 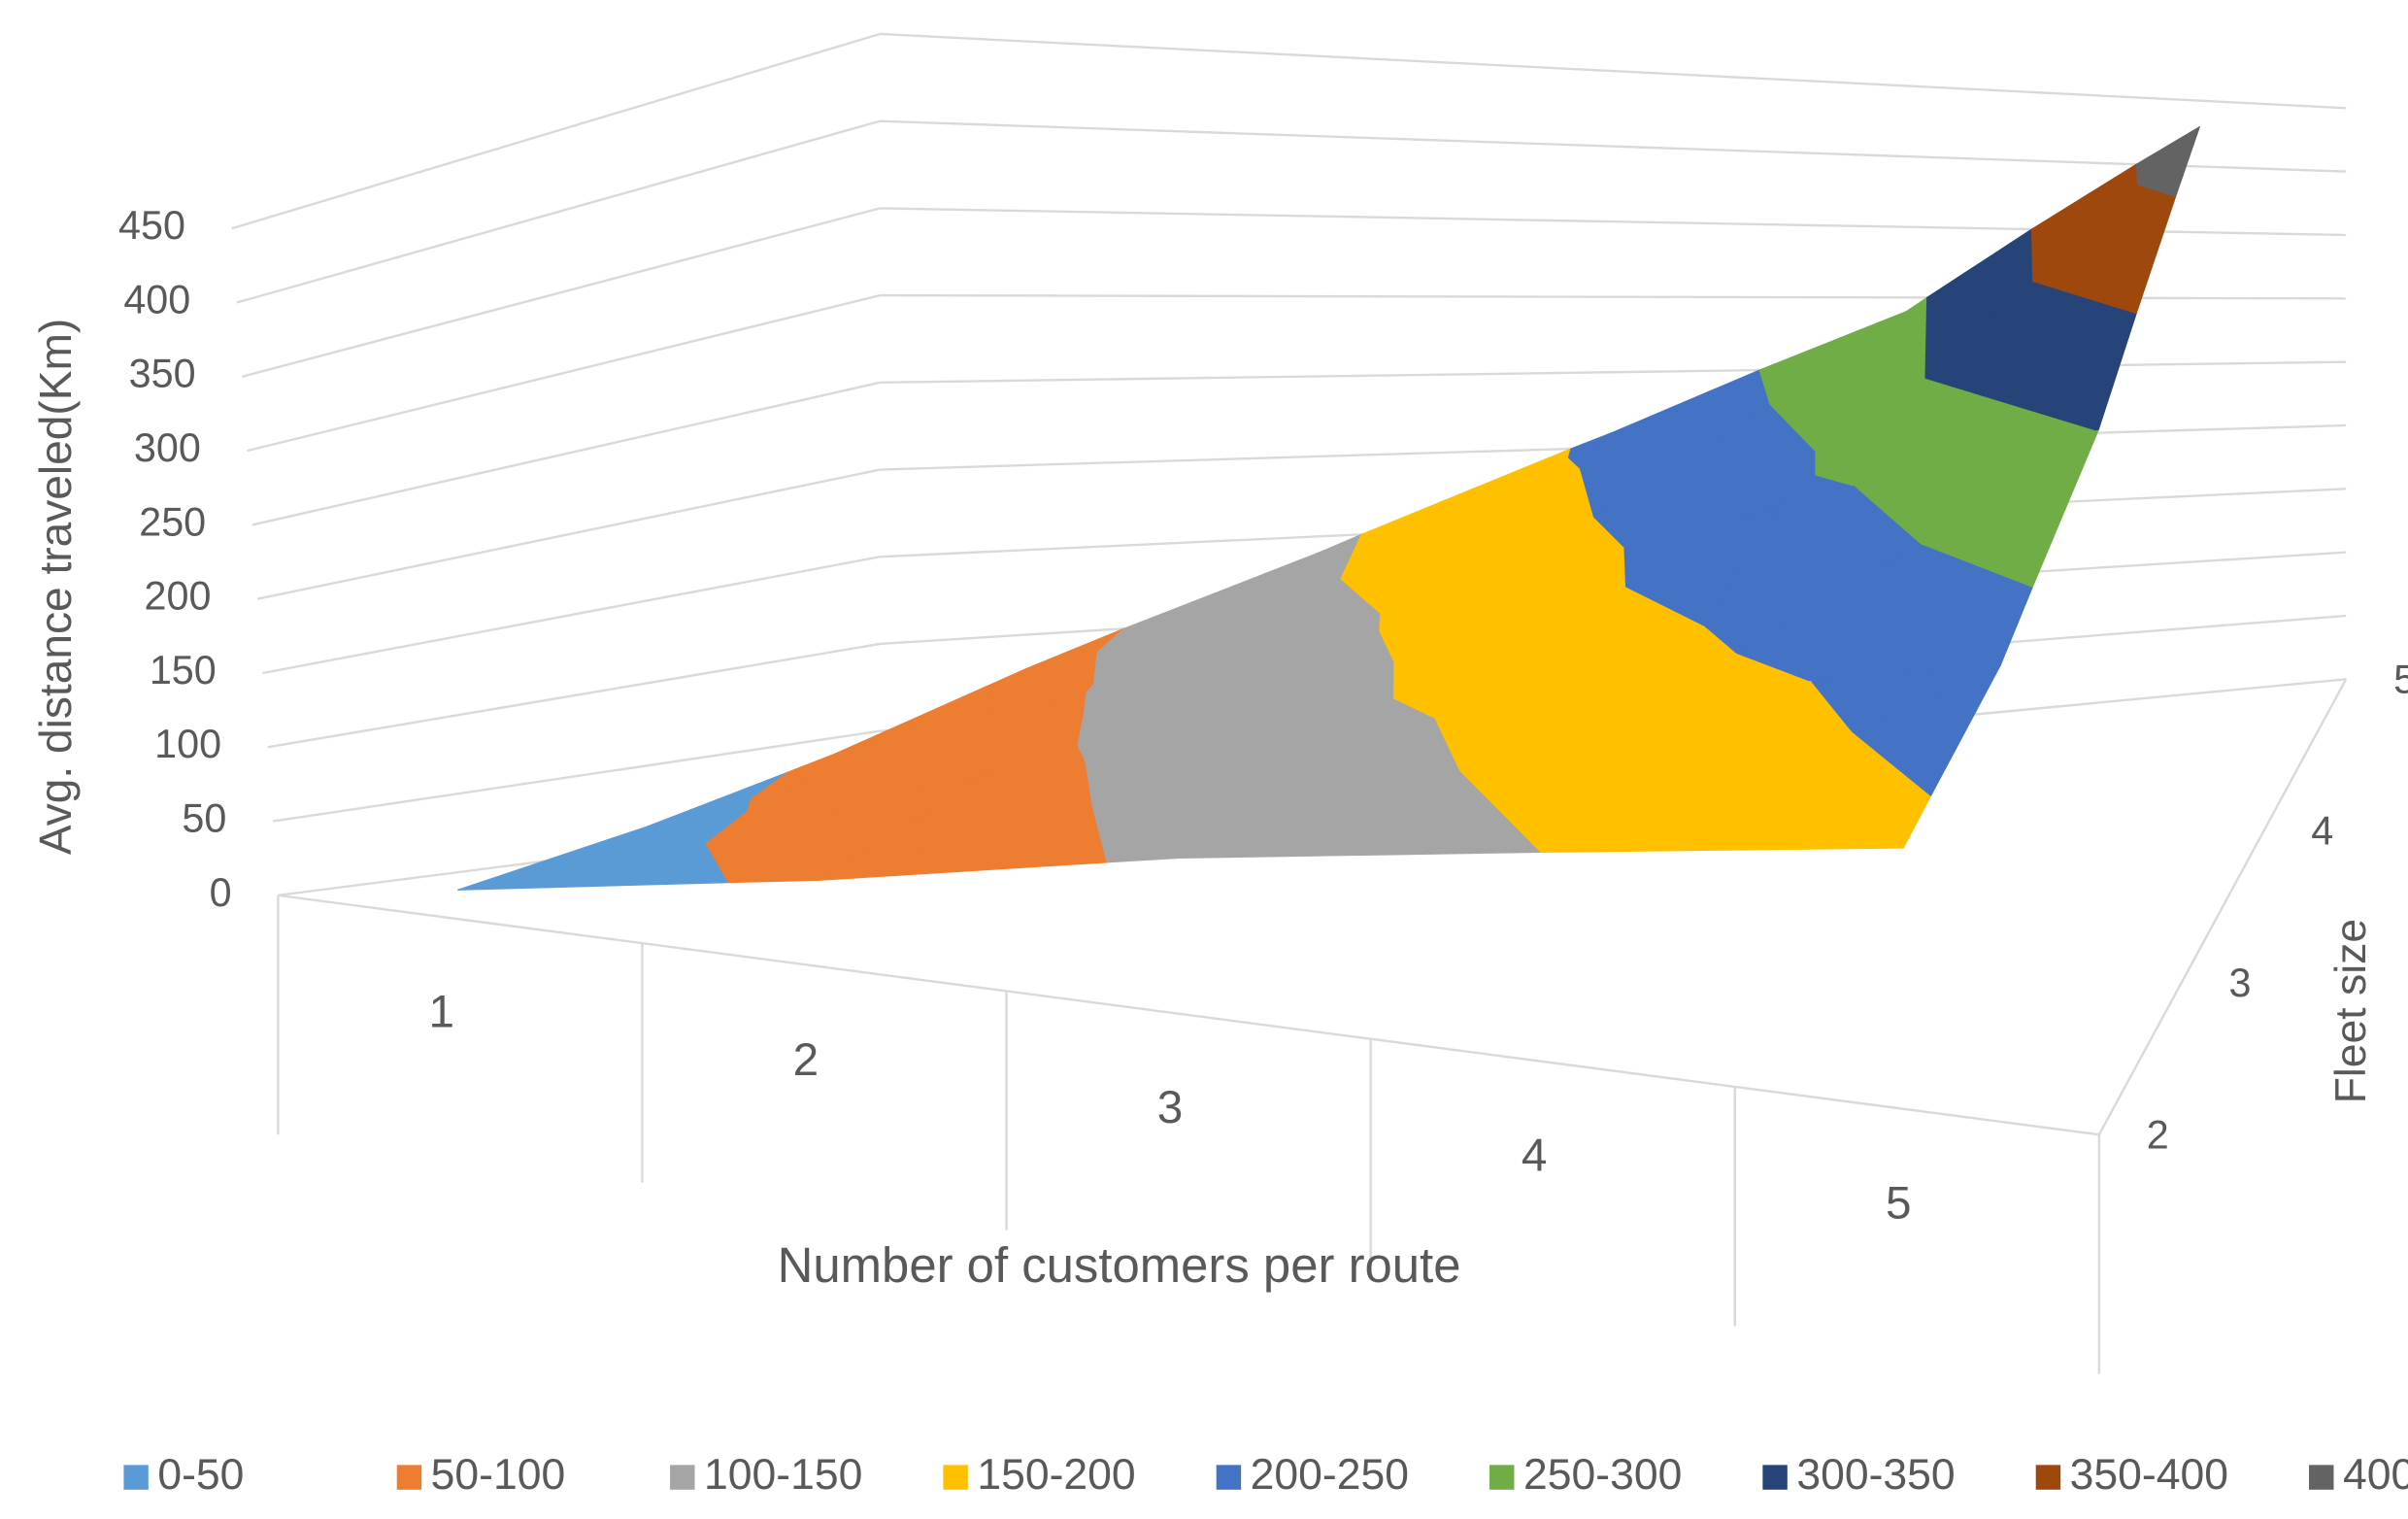 What do you see at coordinates (442, 1012) in the screenshot?
I see `x-tick-label: 1` at bounding box center [442, 1012].